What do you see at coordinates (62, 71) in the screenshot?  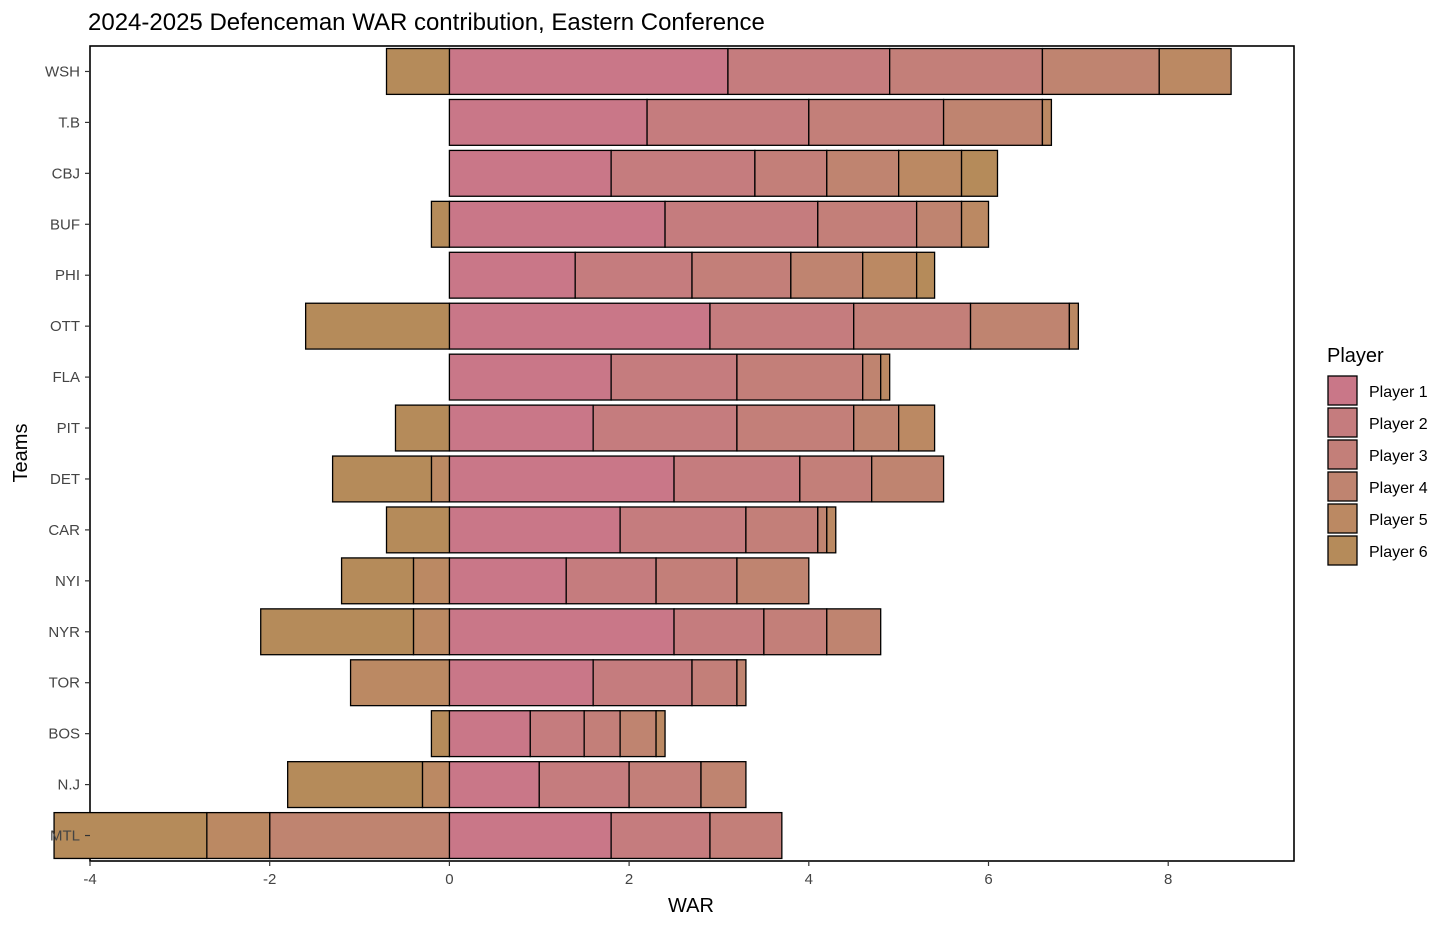 I see `y-tick-label: WSH` at bounding box center [62, 71].